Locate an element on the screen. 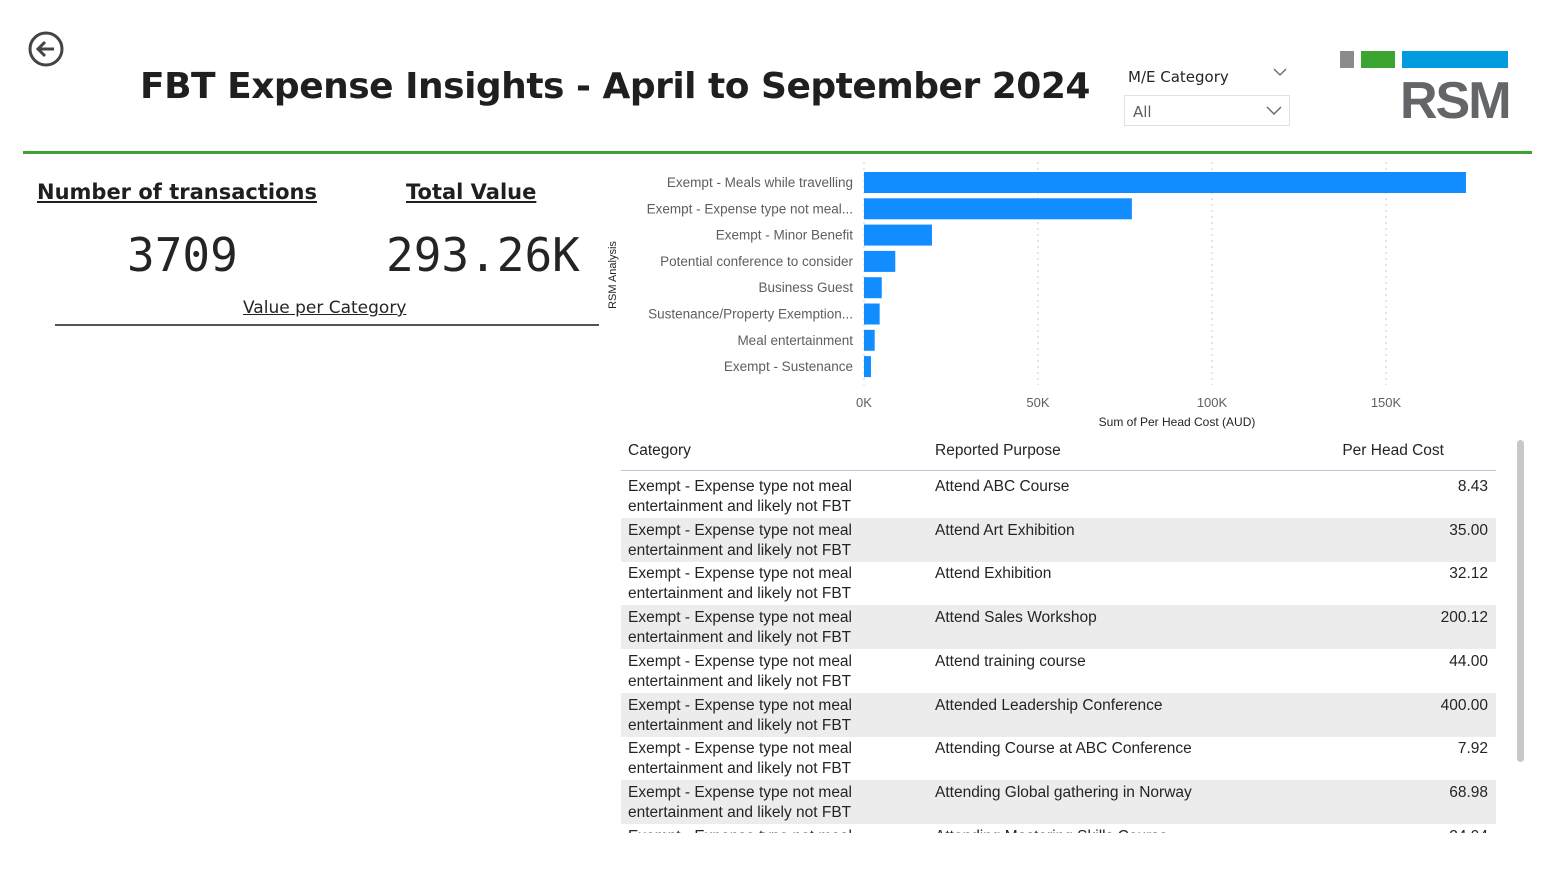  transactions-label: Number of transactions is located at coordinates (177, 192).